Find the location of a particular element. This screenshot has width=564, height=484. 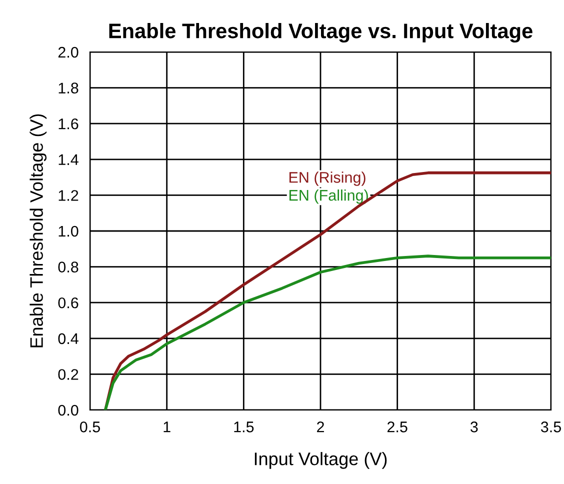

x-tick-label: 3 is located at coordinates (474, 427).